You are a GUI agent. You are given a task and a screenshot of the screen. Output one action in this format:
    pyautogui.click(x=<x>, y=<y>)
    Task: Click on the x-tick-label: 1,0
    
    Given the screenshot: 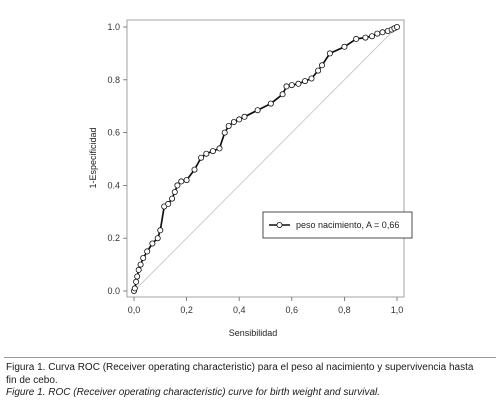 What is the action you would take?
    pyautogui.click(x=397, y=310)
    